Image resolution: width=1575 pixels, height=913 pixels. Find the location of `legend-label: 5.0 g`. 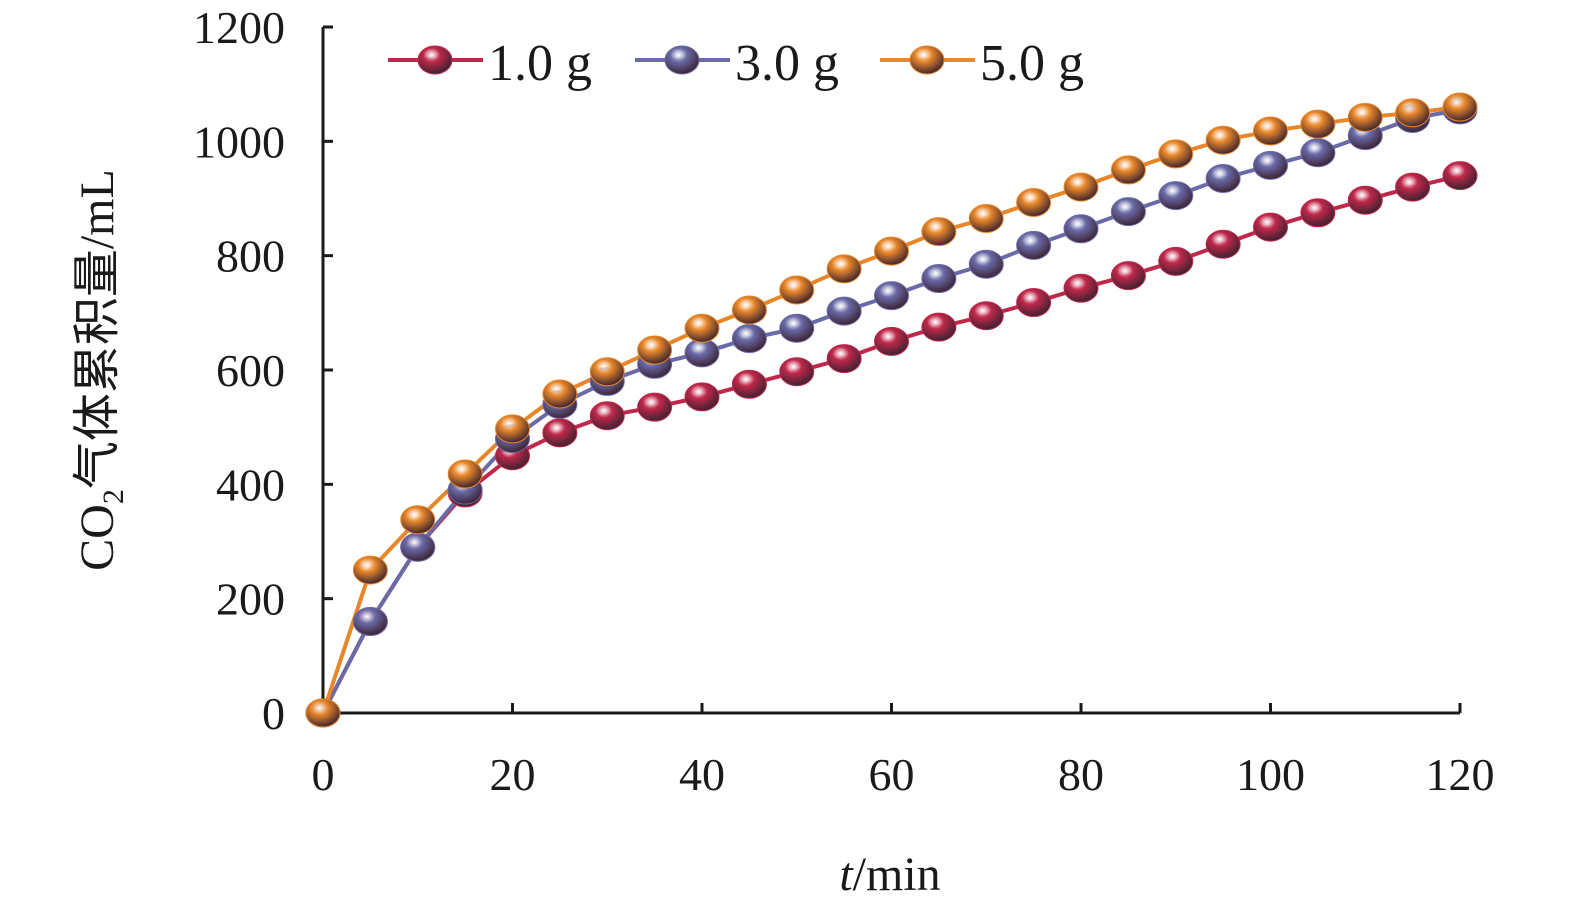

legend-label: 5.0 g is located at coordinates (1032, 63).